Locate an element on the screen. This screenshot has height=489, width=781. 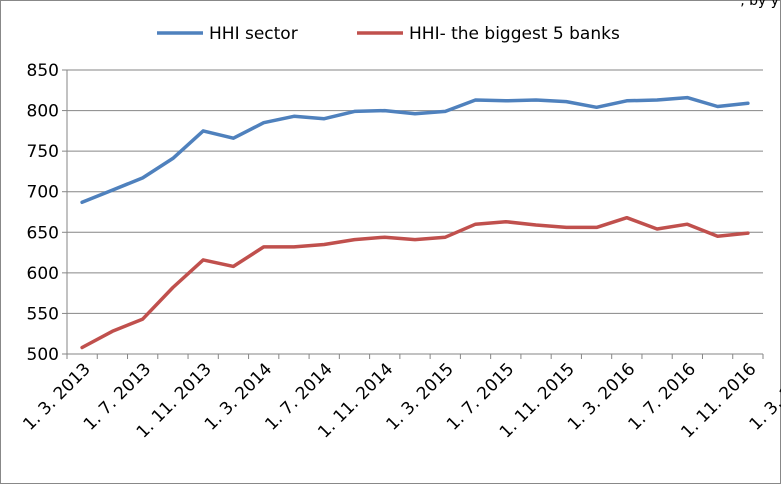
legend: HHI sector HHI- the biggest 5 banks is located at coordinates (388, 34).